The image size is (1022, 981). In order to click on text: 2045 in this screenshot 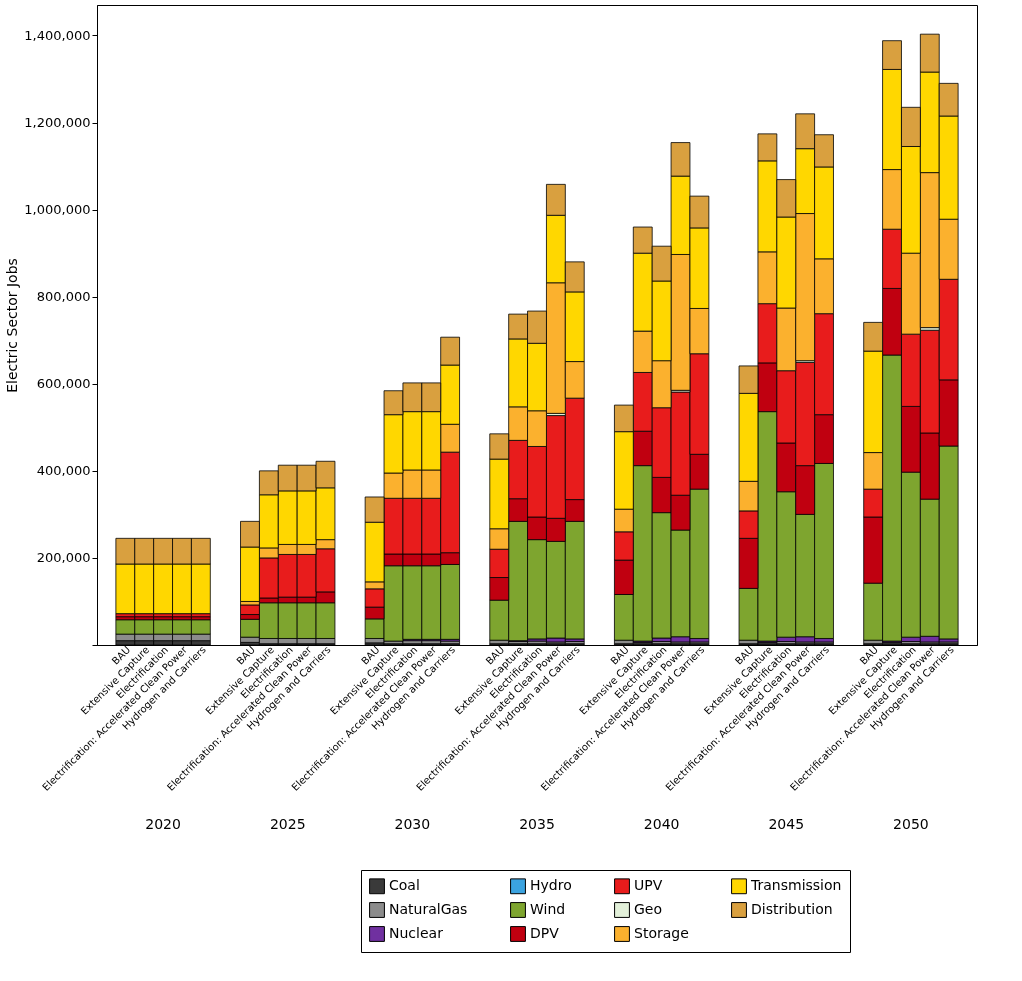, I will do `click(786, 824)`.